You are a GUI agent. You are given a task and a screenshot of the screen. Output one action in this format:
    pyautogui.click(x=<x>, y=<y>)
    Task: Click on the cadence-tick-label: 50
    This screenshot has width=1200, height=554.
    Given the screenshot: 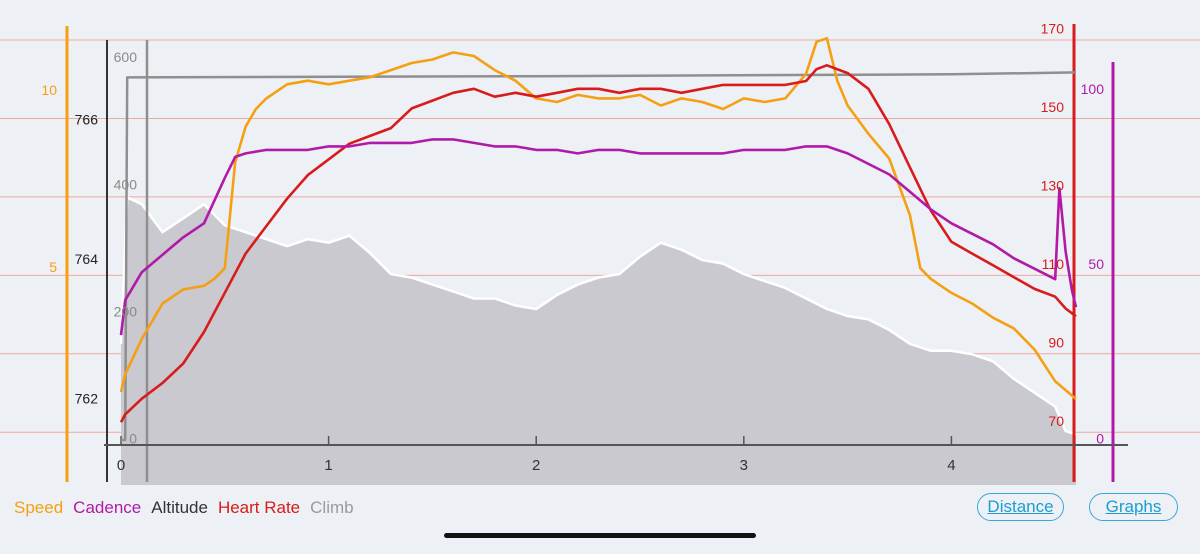 What is the action you would take?
    pyautogui.click(x=1096, y=264)
    